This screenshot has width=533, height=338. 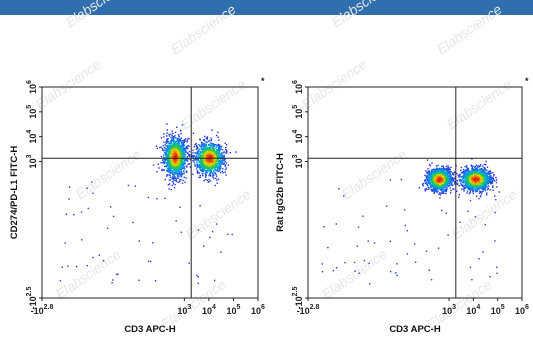 What do you see at coordinates (209, 310) in the screenshot?
I see `x-tick-label: 104` at bounding box center [209, 310].